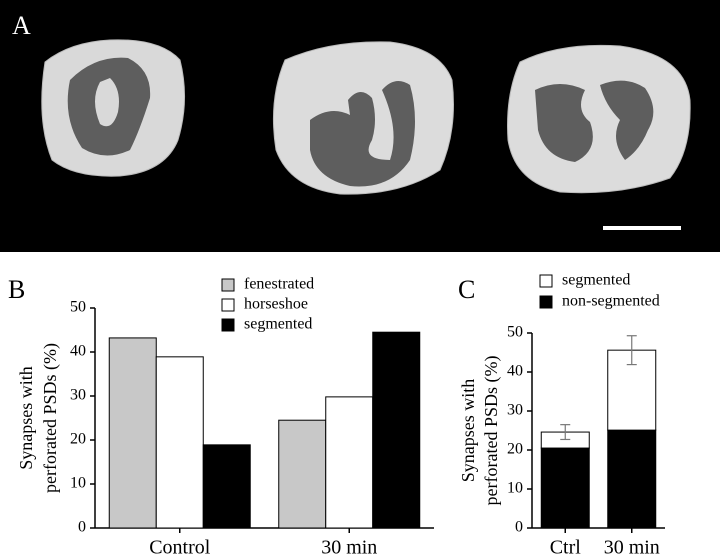  Describe the element at coordinates (180, 548) in the screenshot. I see `x-tick-label: Control` at that location.